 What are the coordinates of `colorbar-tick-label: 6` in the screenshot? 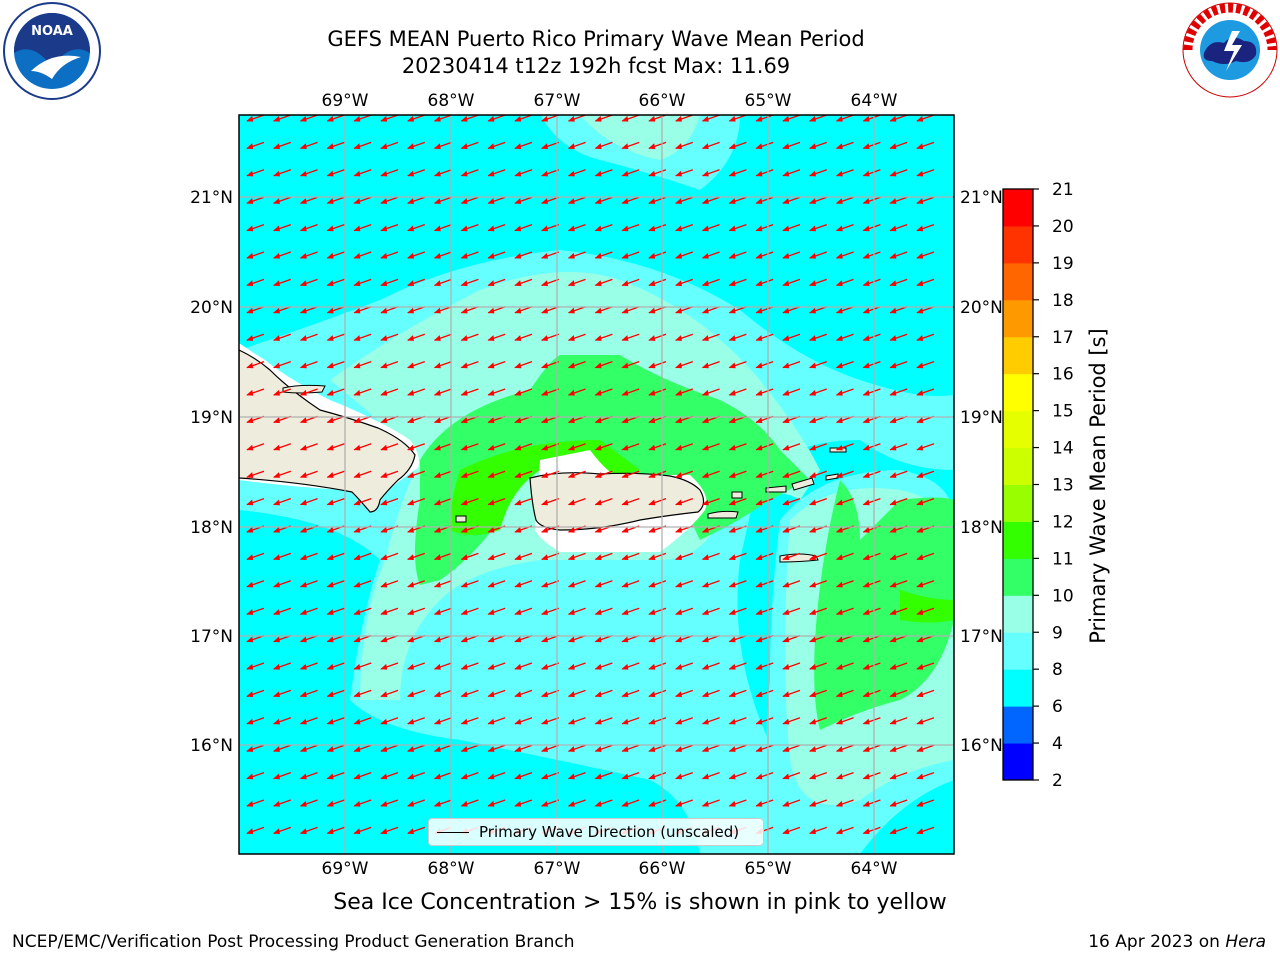 It's located at (1057, 707).